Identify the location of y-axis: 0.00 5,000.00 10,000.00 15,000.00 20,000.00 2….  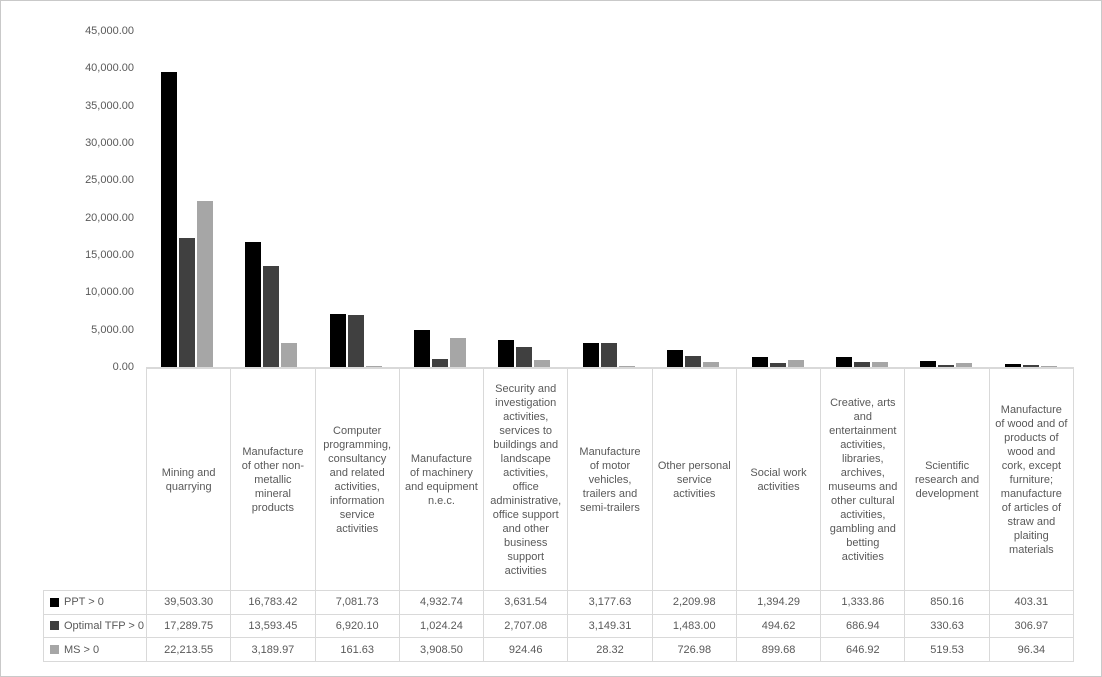
(67, 201).